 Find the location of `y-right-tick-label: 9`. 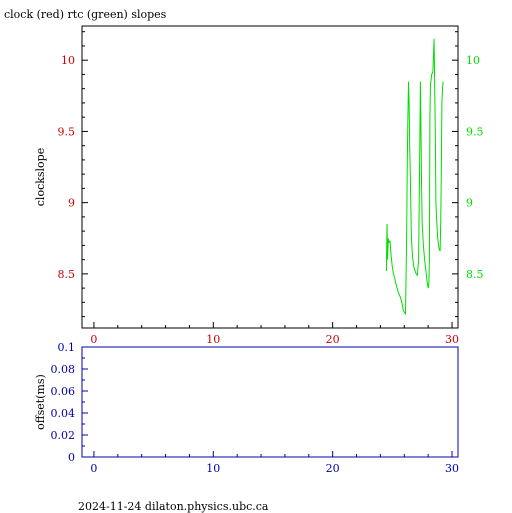

y-right-tick-label: 9 is located at coordinates (469, 203).